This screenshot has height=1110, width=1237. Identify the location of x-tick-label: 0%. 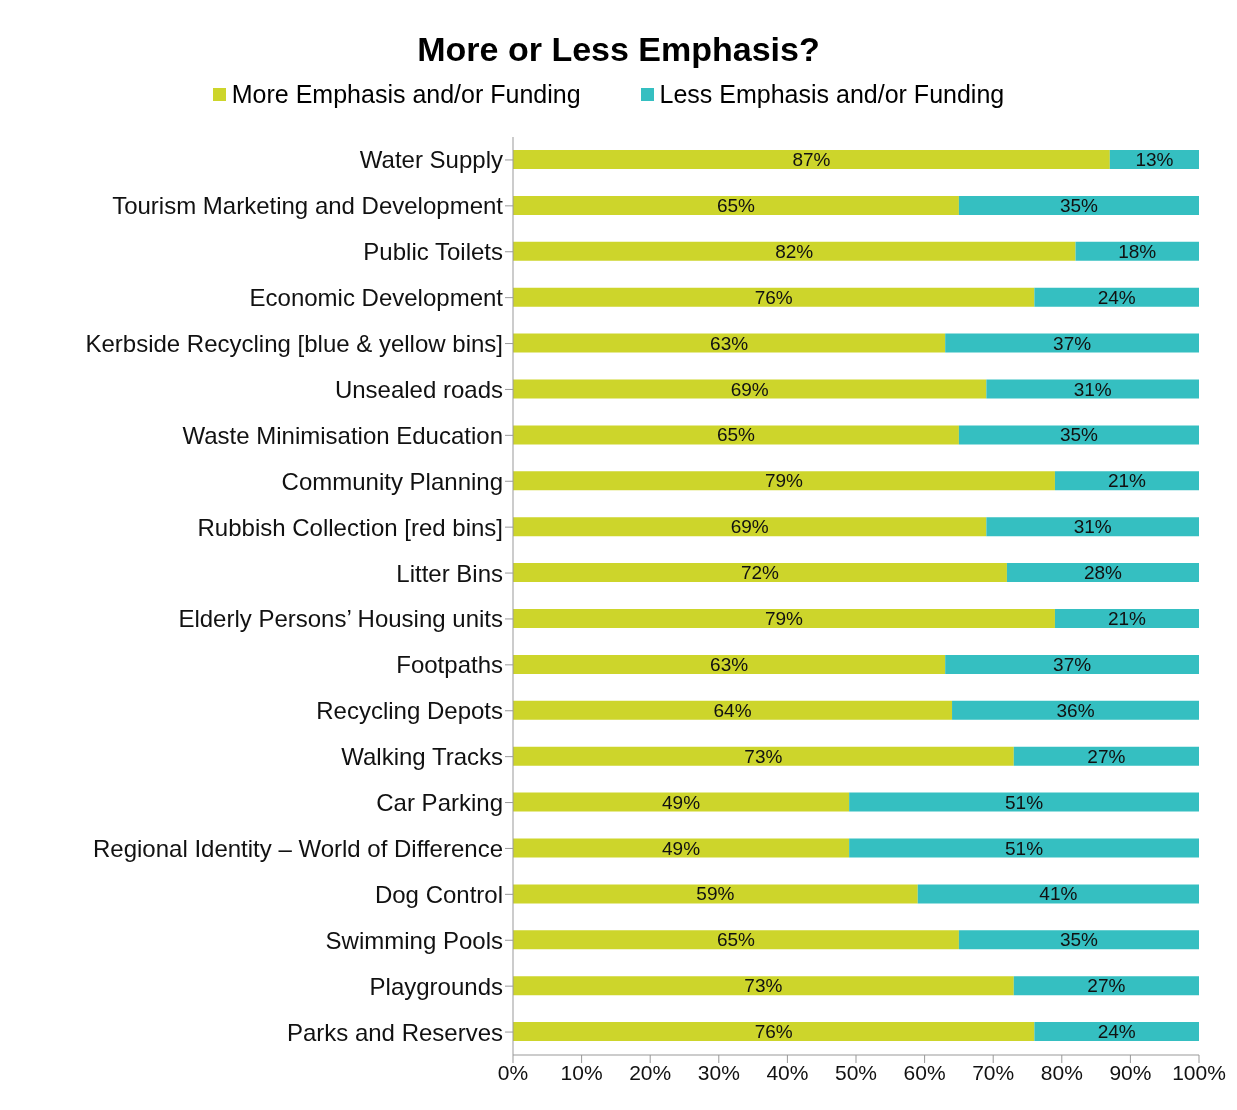
(513, 1072).